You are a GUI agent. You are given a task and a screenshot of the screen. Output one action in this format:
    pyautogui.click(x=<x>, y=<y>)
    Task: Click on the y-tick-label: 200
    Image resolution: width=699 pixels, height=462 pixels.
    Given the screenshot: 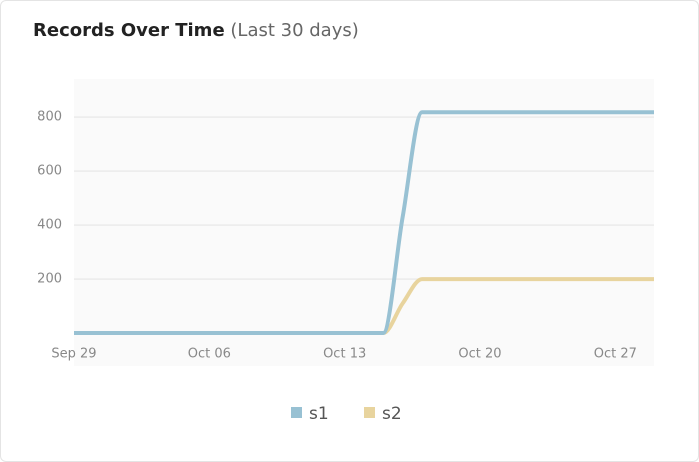 What is the action you would take?
    pyautogui.click(x=49, y=279)
    